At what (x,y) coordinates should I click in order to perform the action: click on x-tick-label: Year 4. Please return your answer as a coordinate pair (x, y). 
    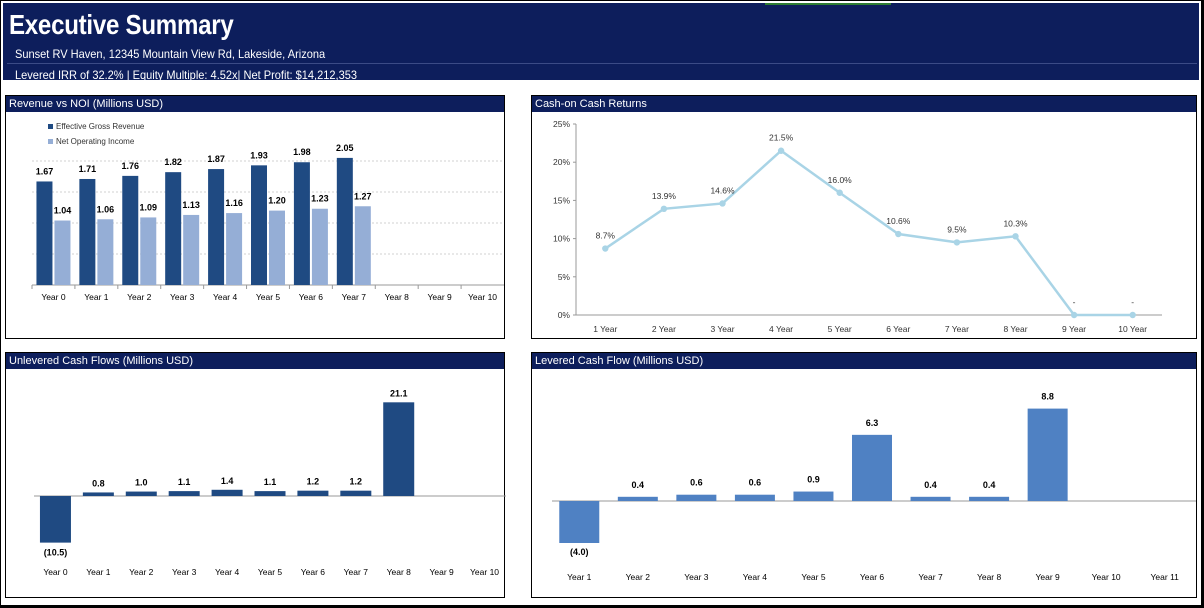
    Looking at the image, I should click on (755, 577).